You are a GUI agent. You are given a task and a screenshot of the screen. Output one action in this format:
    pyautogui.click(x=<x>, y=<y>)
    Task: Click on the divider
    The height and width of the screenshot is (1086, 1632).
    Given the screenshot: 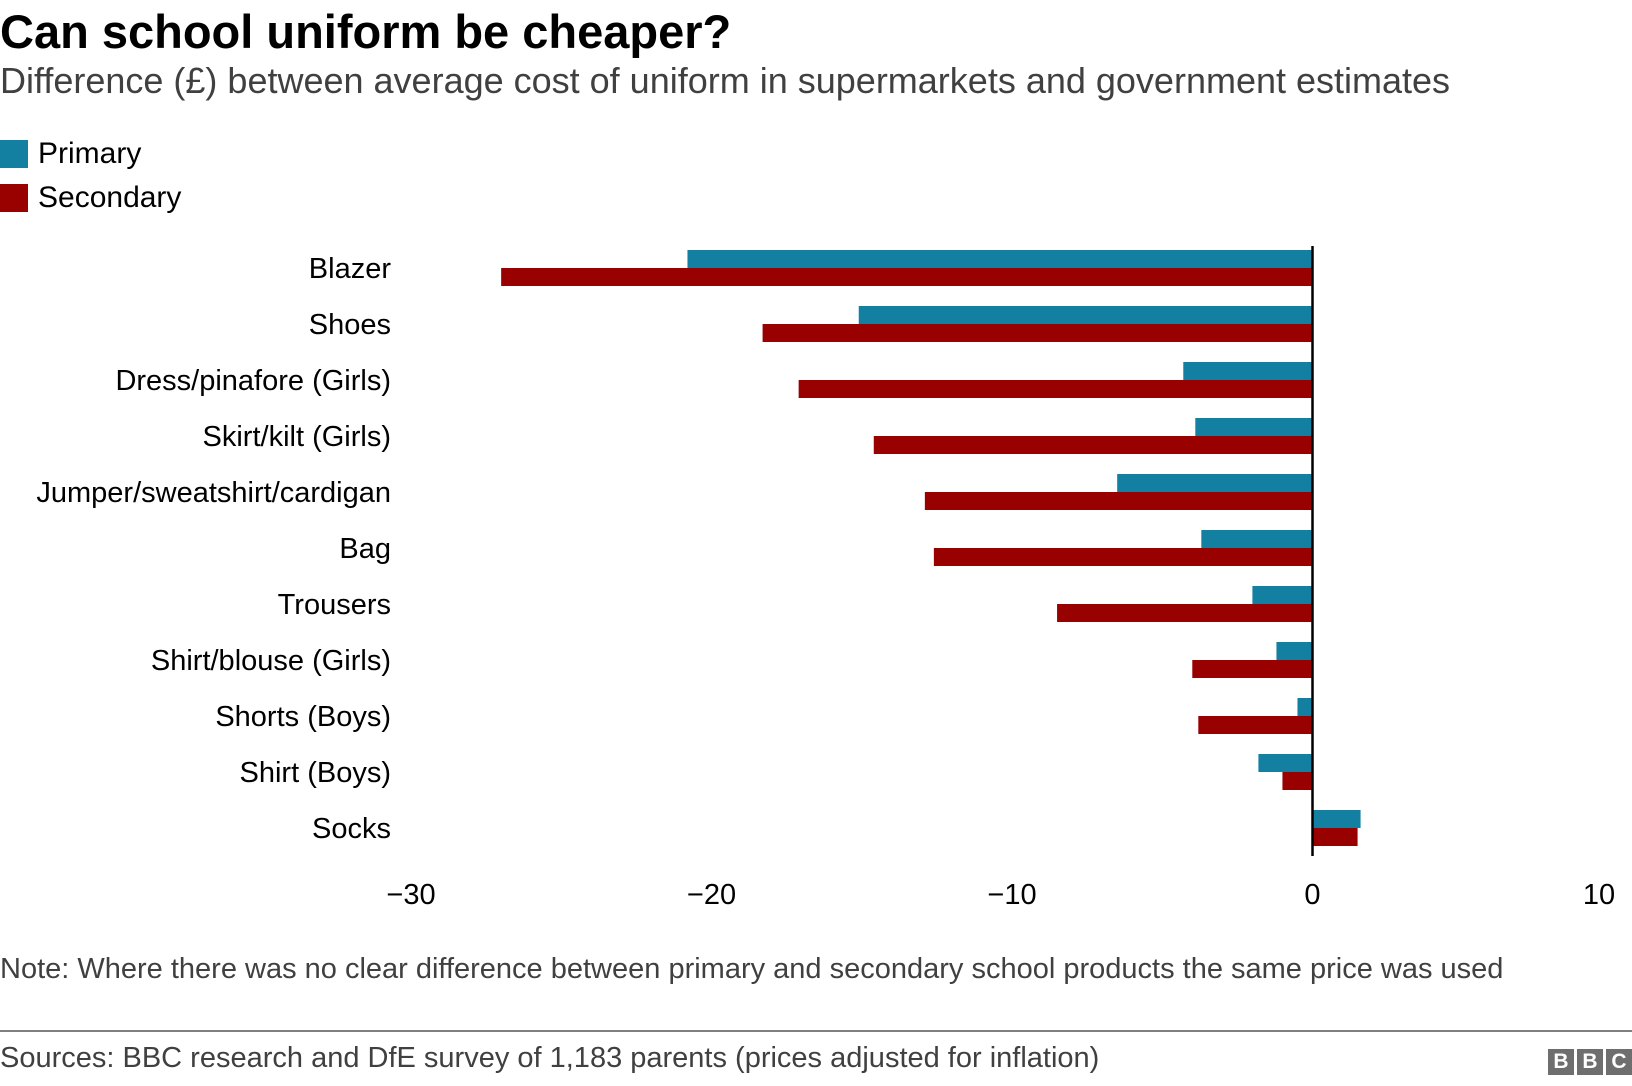 What is the action you would take?
    pyautogui.click(x=816, y=1031)
    